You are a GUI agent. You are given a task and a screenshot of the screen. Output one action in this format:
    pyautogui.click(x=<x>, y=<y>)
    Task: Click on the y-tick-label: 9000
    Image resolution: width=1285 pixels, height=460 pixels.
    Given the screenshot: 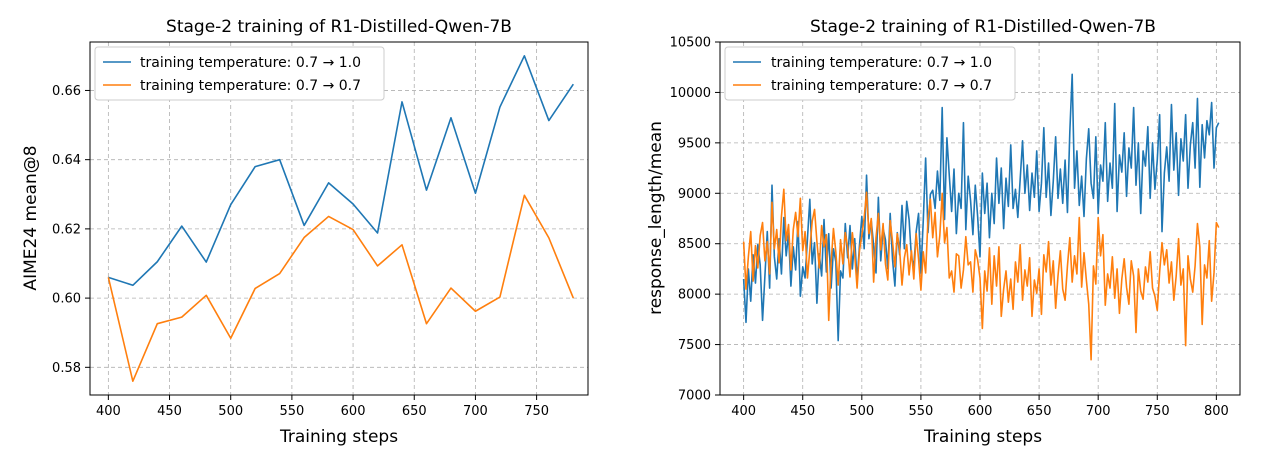 What is the action you would take?
    pyautogui.click(x=694, y=194)
    